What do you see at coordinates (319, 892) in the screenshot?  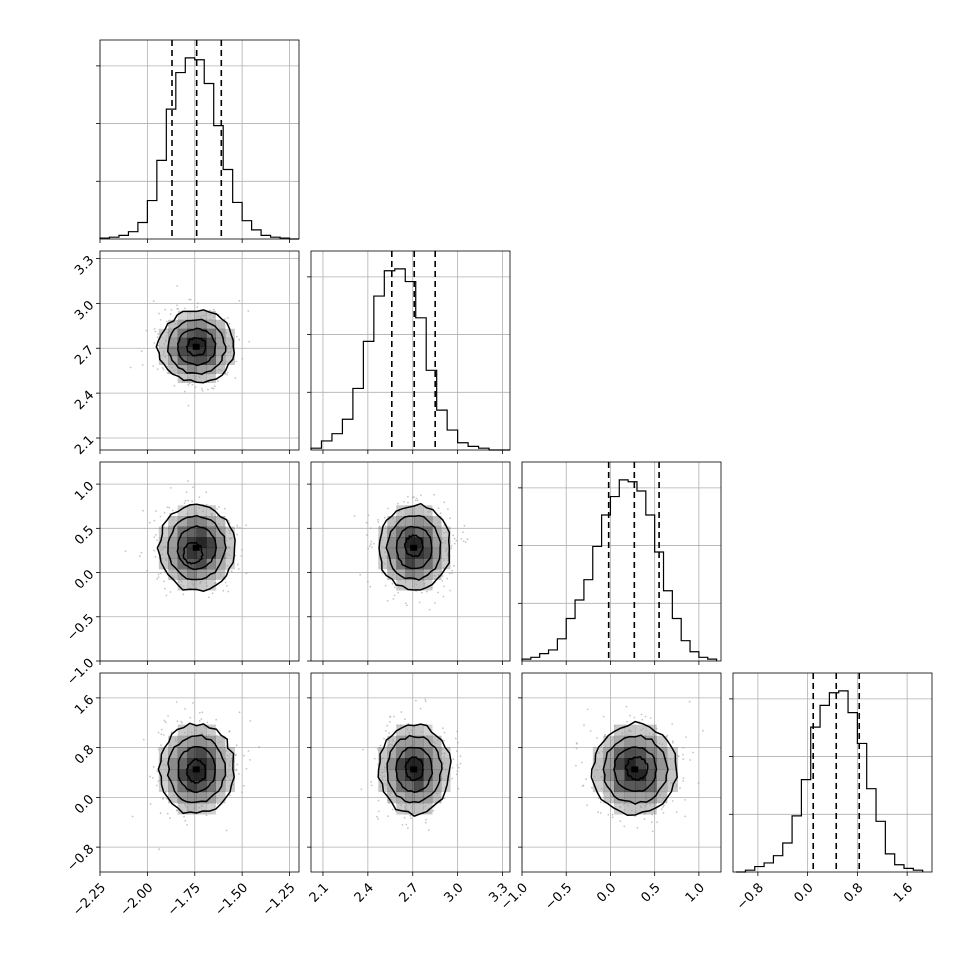 I see `x-tick-label: 2.1` at bounding box center [319, 892].